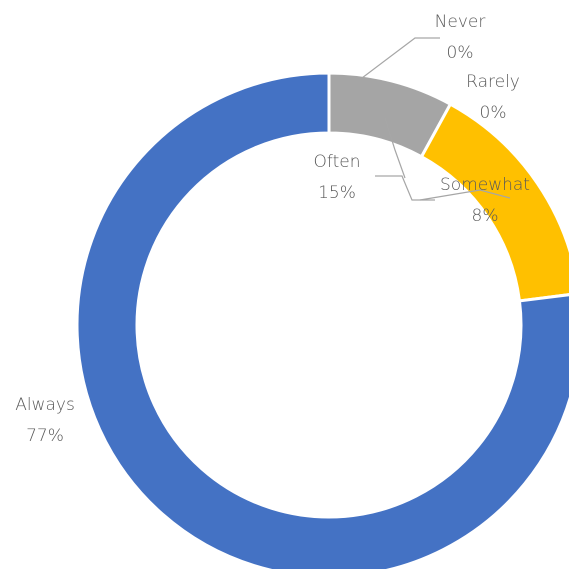 Image resolution: width=569 pixels, height=569 pixels. What do you see at coordinates (493, 82) in the screenshot?
I see `category-label: Rarely` at bounding box center [493, 82].